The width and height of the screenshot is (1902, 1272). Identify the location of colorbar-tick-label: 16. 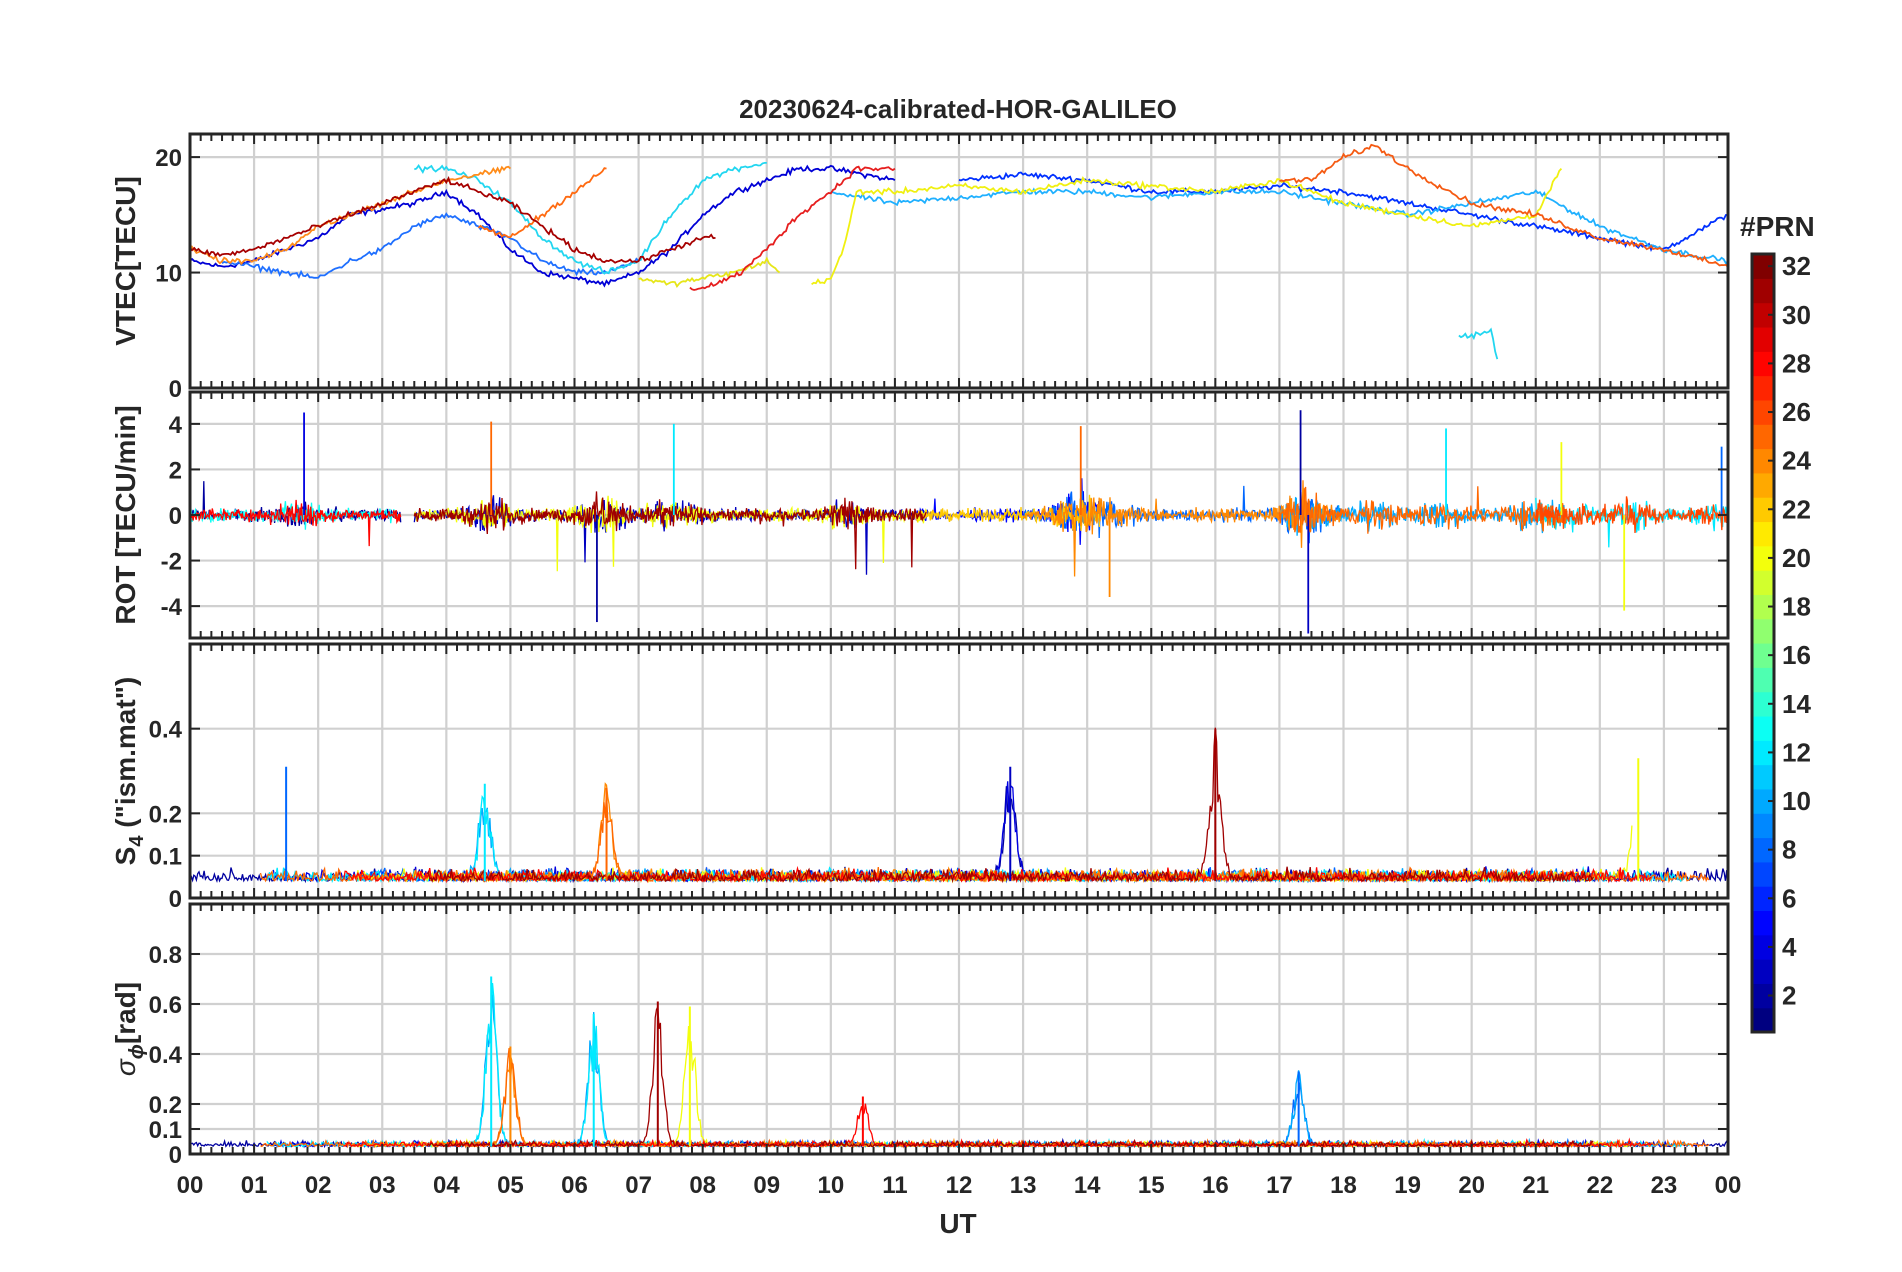
(1796, 655).